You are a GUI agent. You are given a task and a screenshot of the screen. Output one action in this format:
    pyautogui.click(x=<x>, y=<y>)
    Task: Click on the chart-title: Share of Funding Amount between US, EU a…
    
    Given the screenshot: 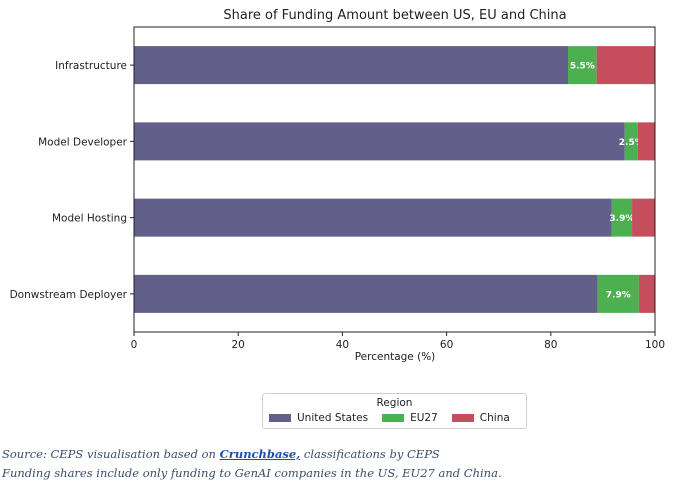 What is the action you would take?
    pyautogui.click(x=394, y=15)
    